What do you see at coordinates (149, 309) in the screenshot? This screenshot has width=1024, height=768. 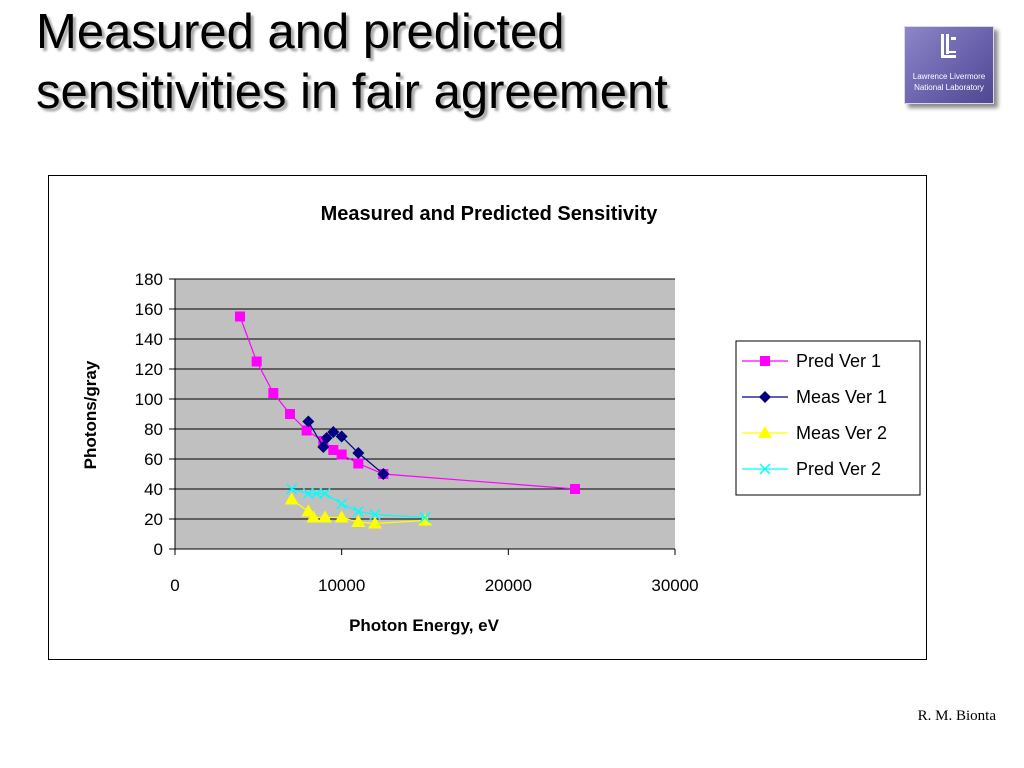 I see `y-tick-label: 160` at bounding box center [149, 309].